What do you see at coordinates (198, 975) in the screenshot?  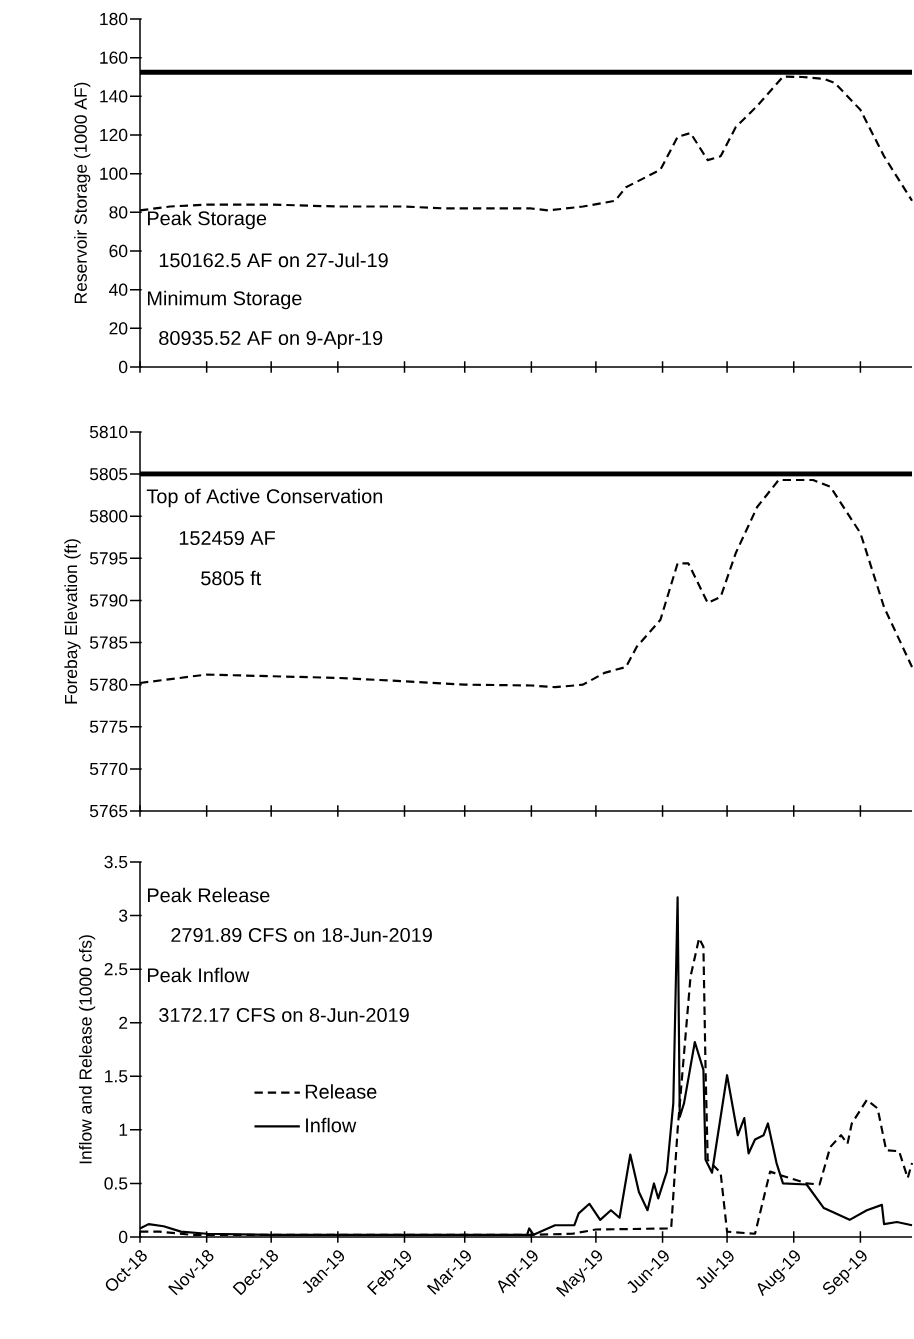 I see `annotation: Peak Inflow` at bounding box center [198, 975].